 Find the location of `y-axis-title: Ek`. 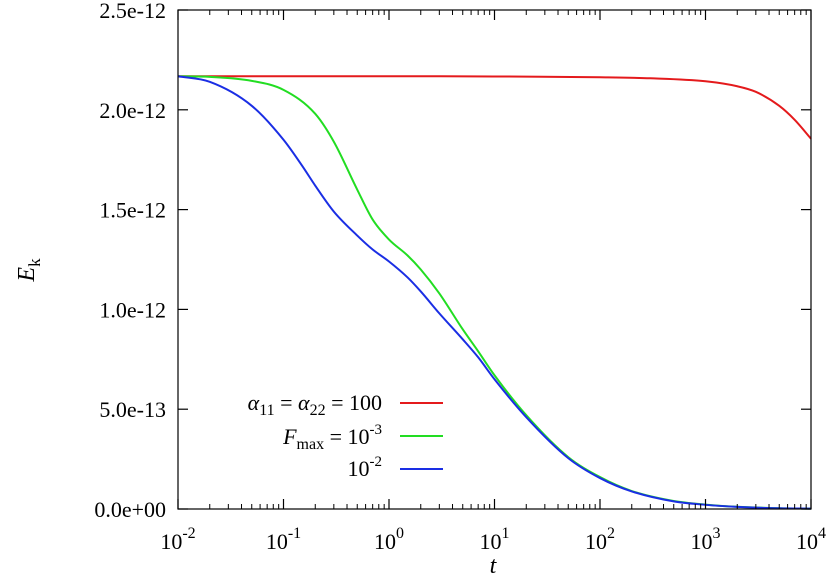

y-axis-title: Ek is located at coordinates (29, 270).